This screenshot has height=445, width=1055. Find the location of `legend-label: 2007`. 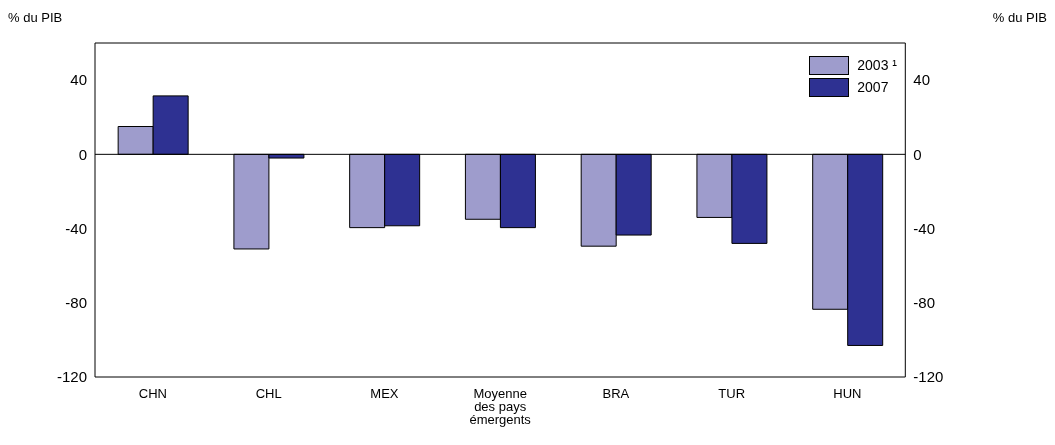

legend-label: 2007 is located at coordinates (873, 87).